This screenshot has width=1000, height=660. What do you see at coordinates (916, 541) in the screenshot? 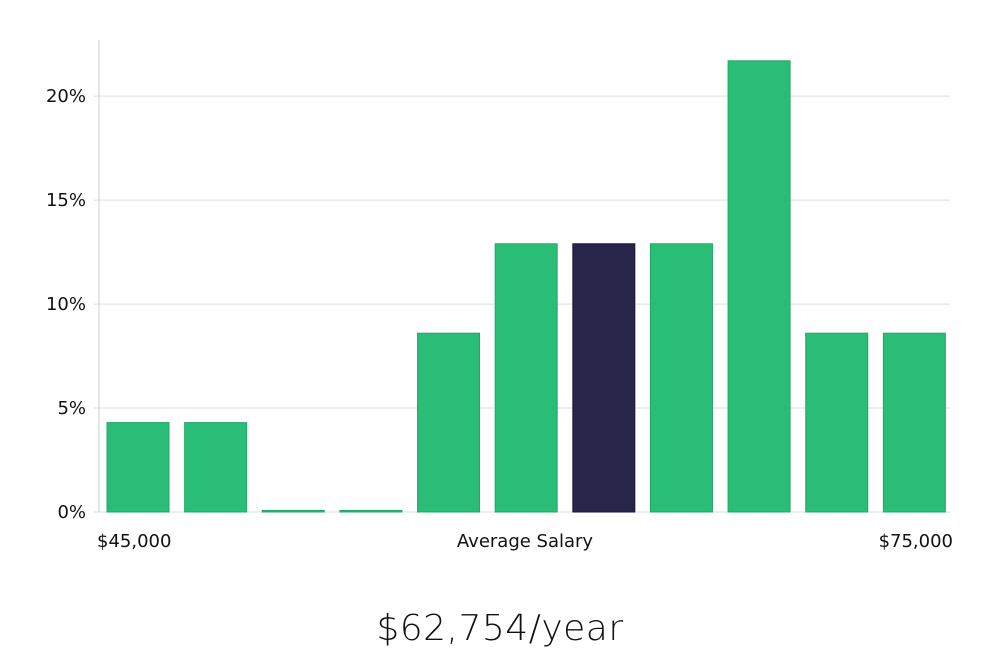
I see `x-max-label: $75,000` at bounding box center [916, 541].